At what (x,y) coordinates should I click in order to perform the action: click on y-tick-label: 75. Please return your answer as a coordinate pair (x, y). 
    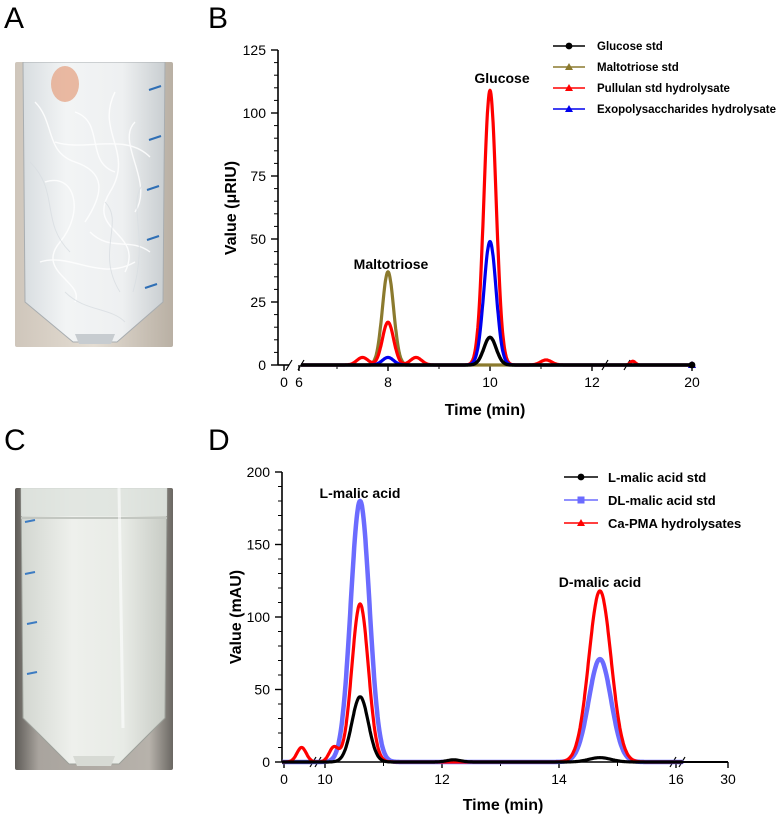
    Looking at the image, I should click on (258, 176).